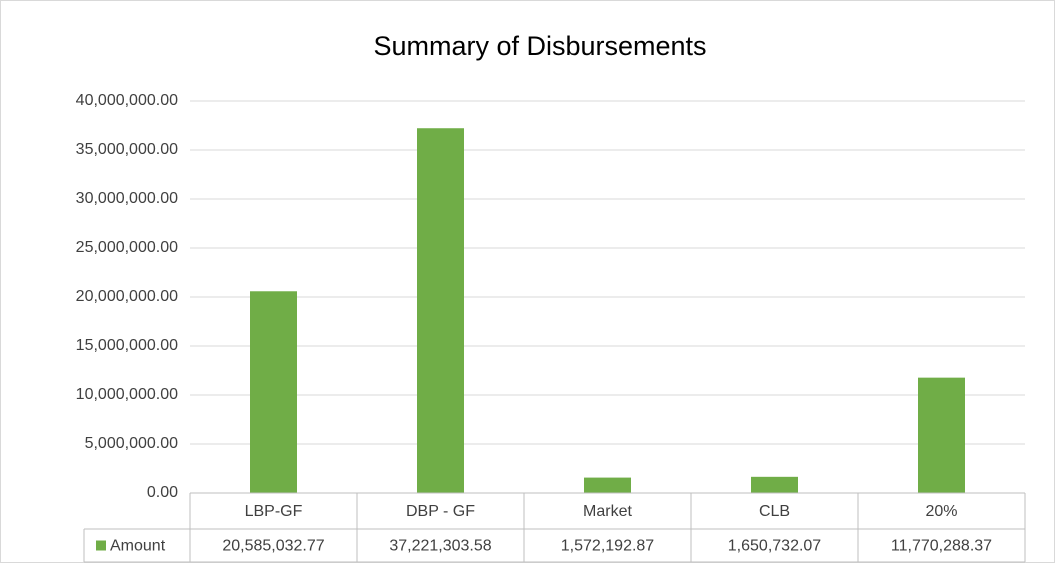  Describe the element at coordinates (941, 546) in the screenshot. I see `table-value: 11,770,288.37` at that location.